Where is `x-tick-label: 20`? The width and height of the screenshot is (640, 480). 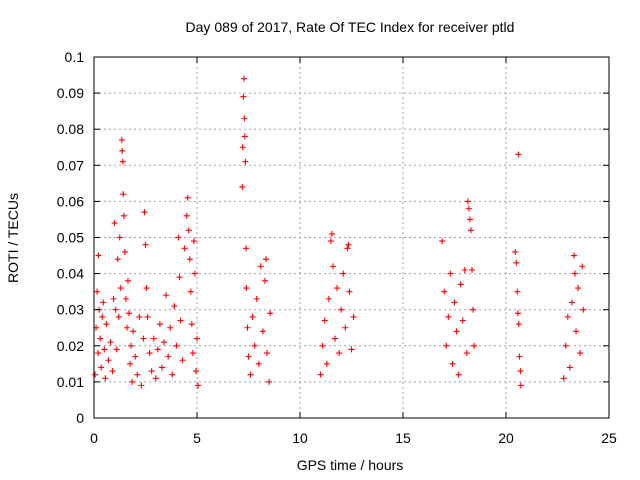
x-tick-label: 20 is located at coordinates (506, 438).